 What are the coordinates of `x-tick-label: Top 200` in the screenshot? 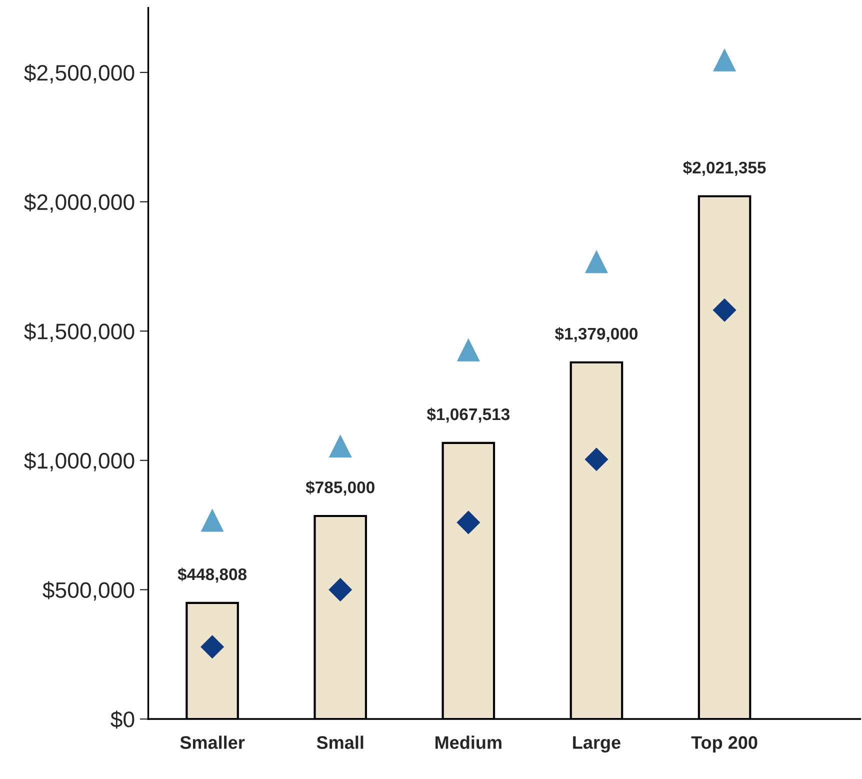 It's located at (724, 744).